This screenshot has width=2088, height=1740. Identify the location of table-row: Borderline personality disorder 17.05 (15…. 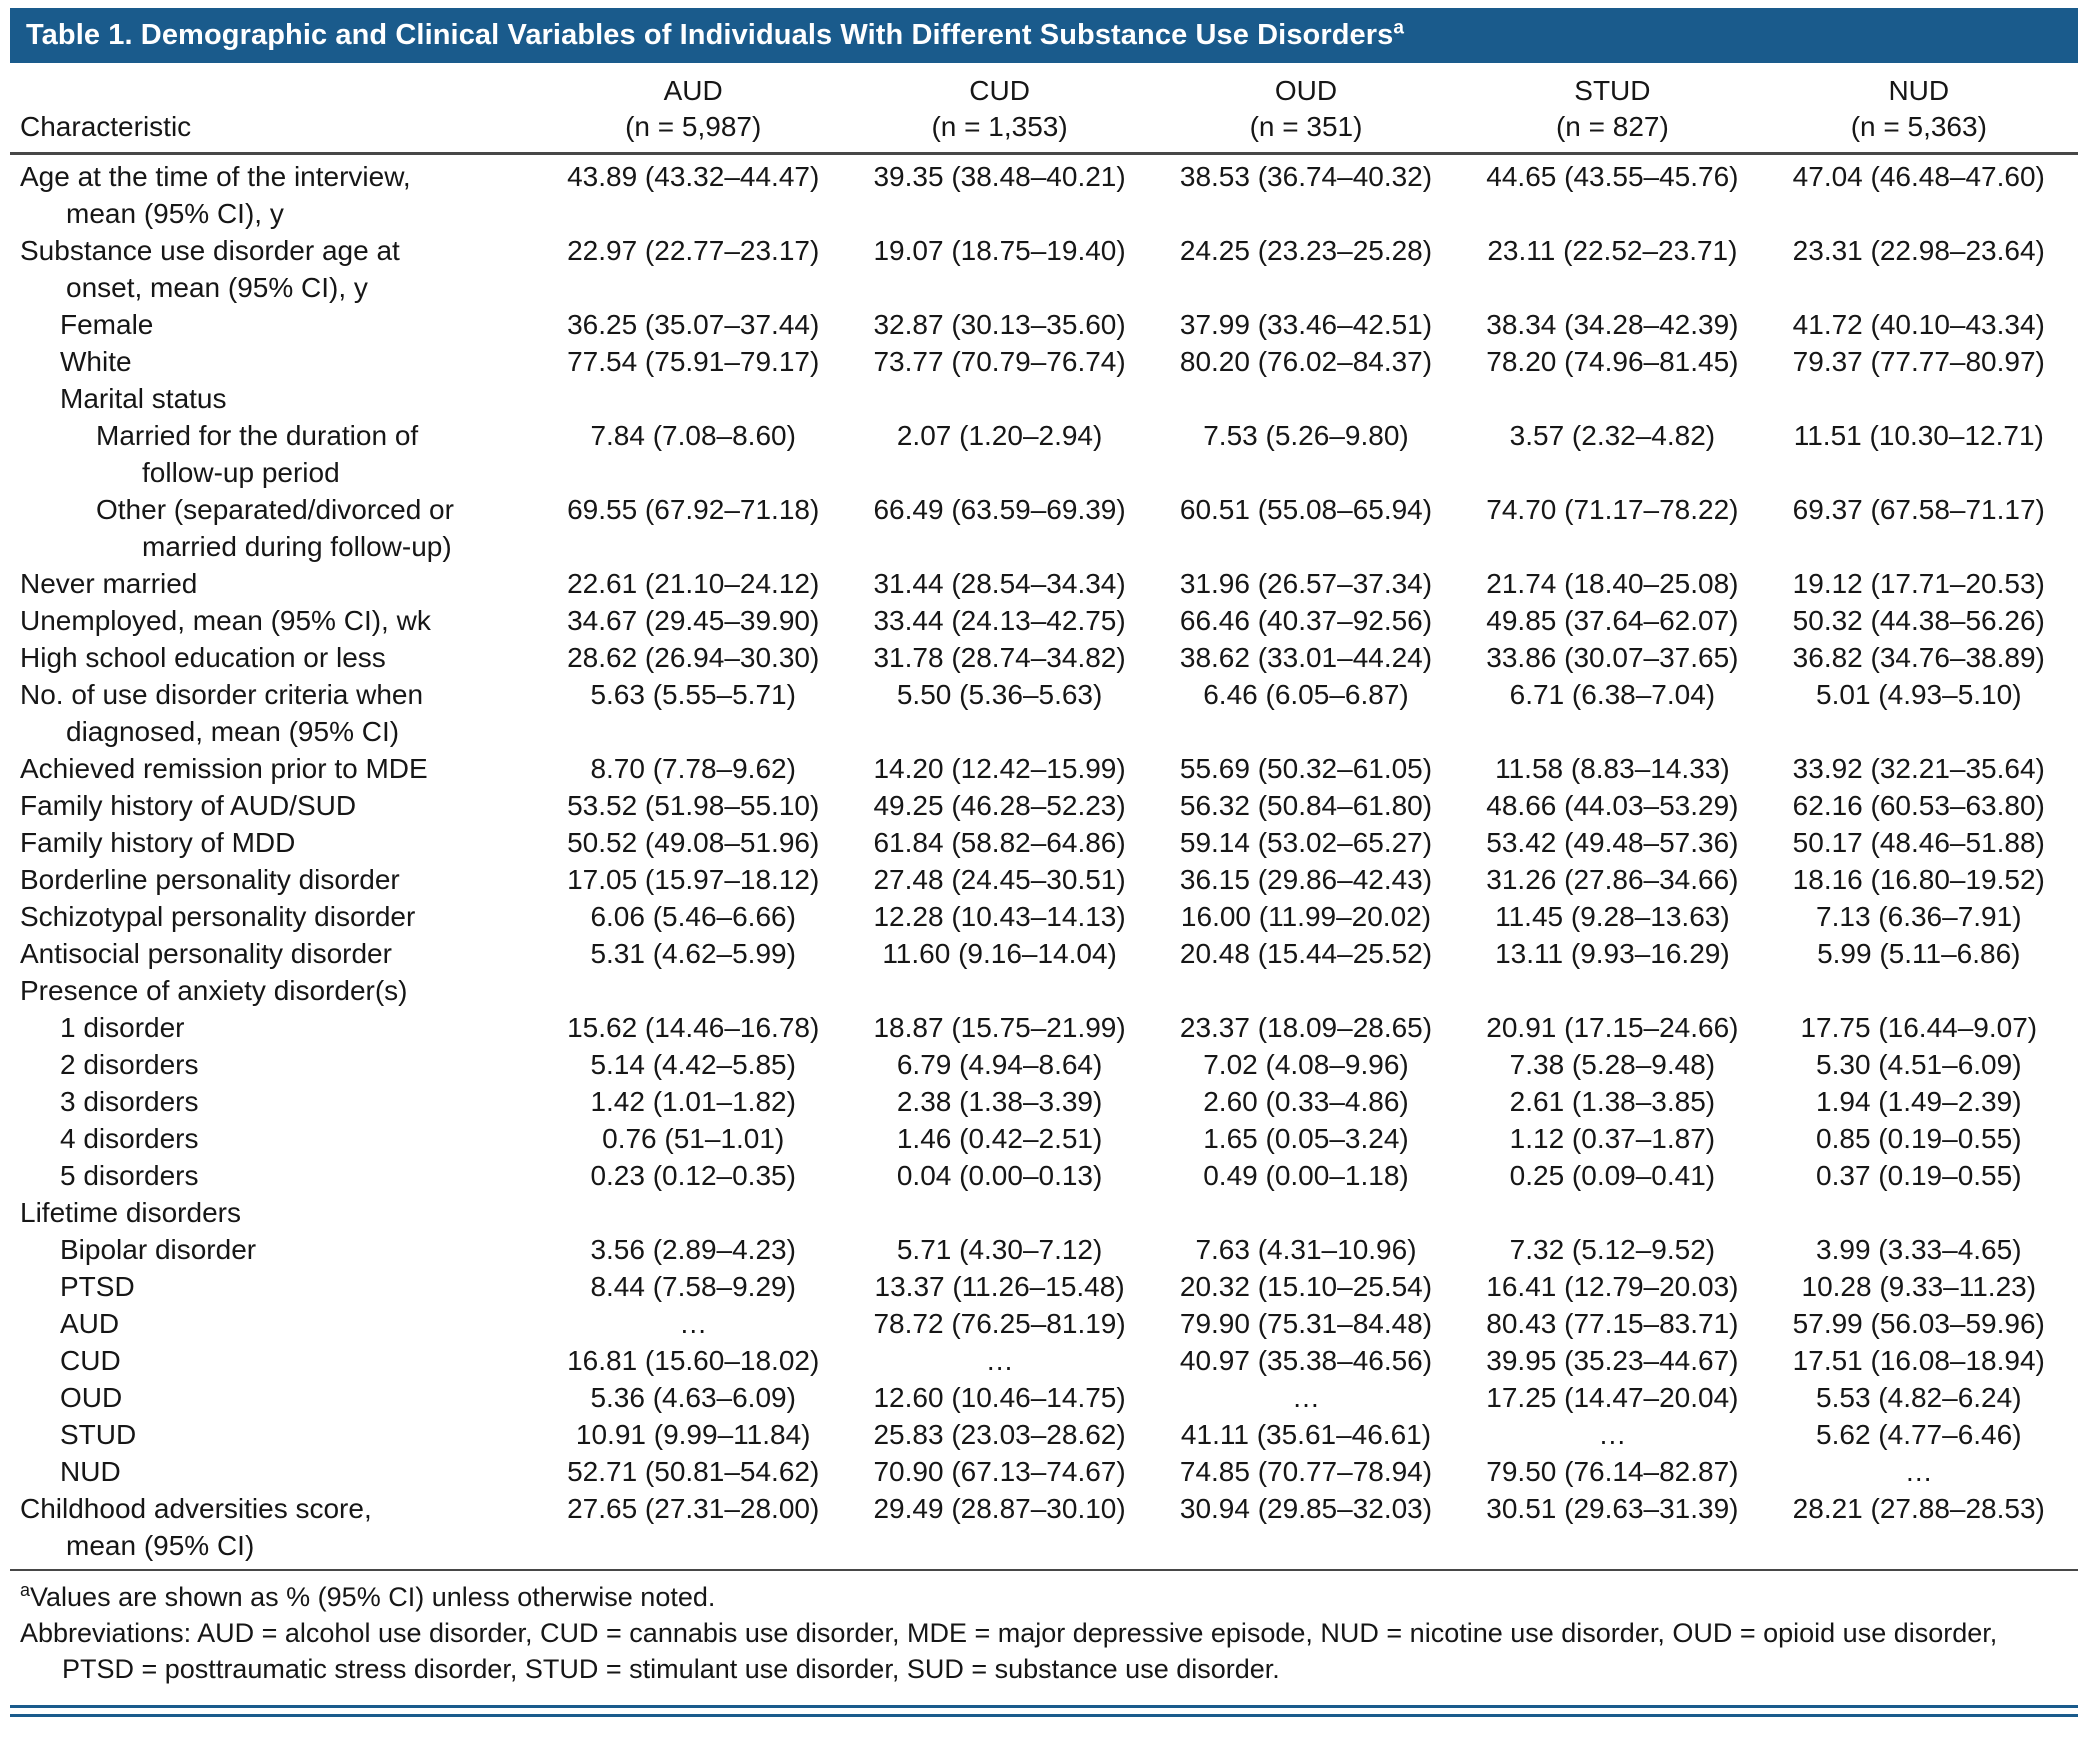
(1046, 879).